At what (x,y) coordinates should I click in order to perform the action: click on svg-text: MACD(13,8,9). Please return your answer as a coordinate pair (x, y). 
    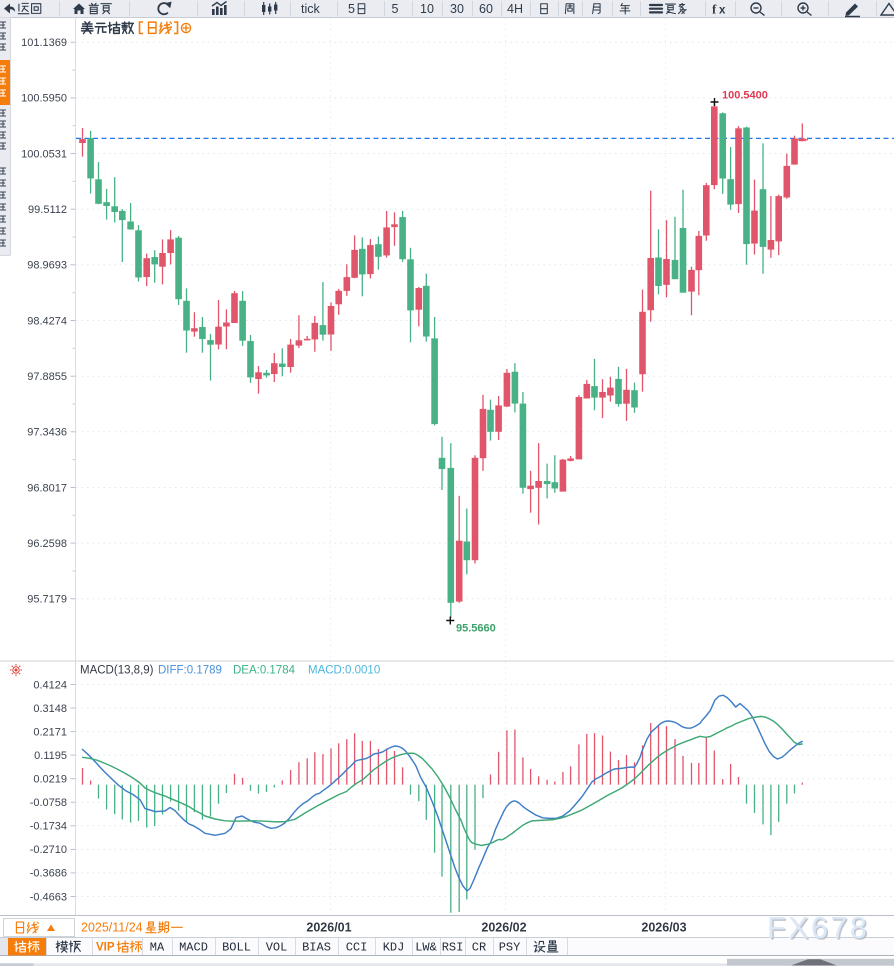
    Looking at the image, I should click on (117, 671).